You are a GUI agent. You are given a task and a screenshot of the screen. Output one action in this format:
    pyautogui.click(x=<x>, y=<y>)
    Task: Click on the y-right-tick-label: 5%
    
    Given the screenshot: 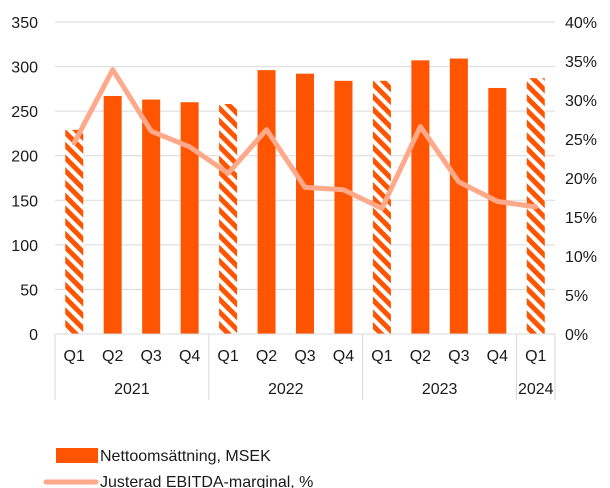 What is the action you would take?
    pyautogui.click(x=576, y=296)
    